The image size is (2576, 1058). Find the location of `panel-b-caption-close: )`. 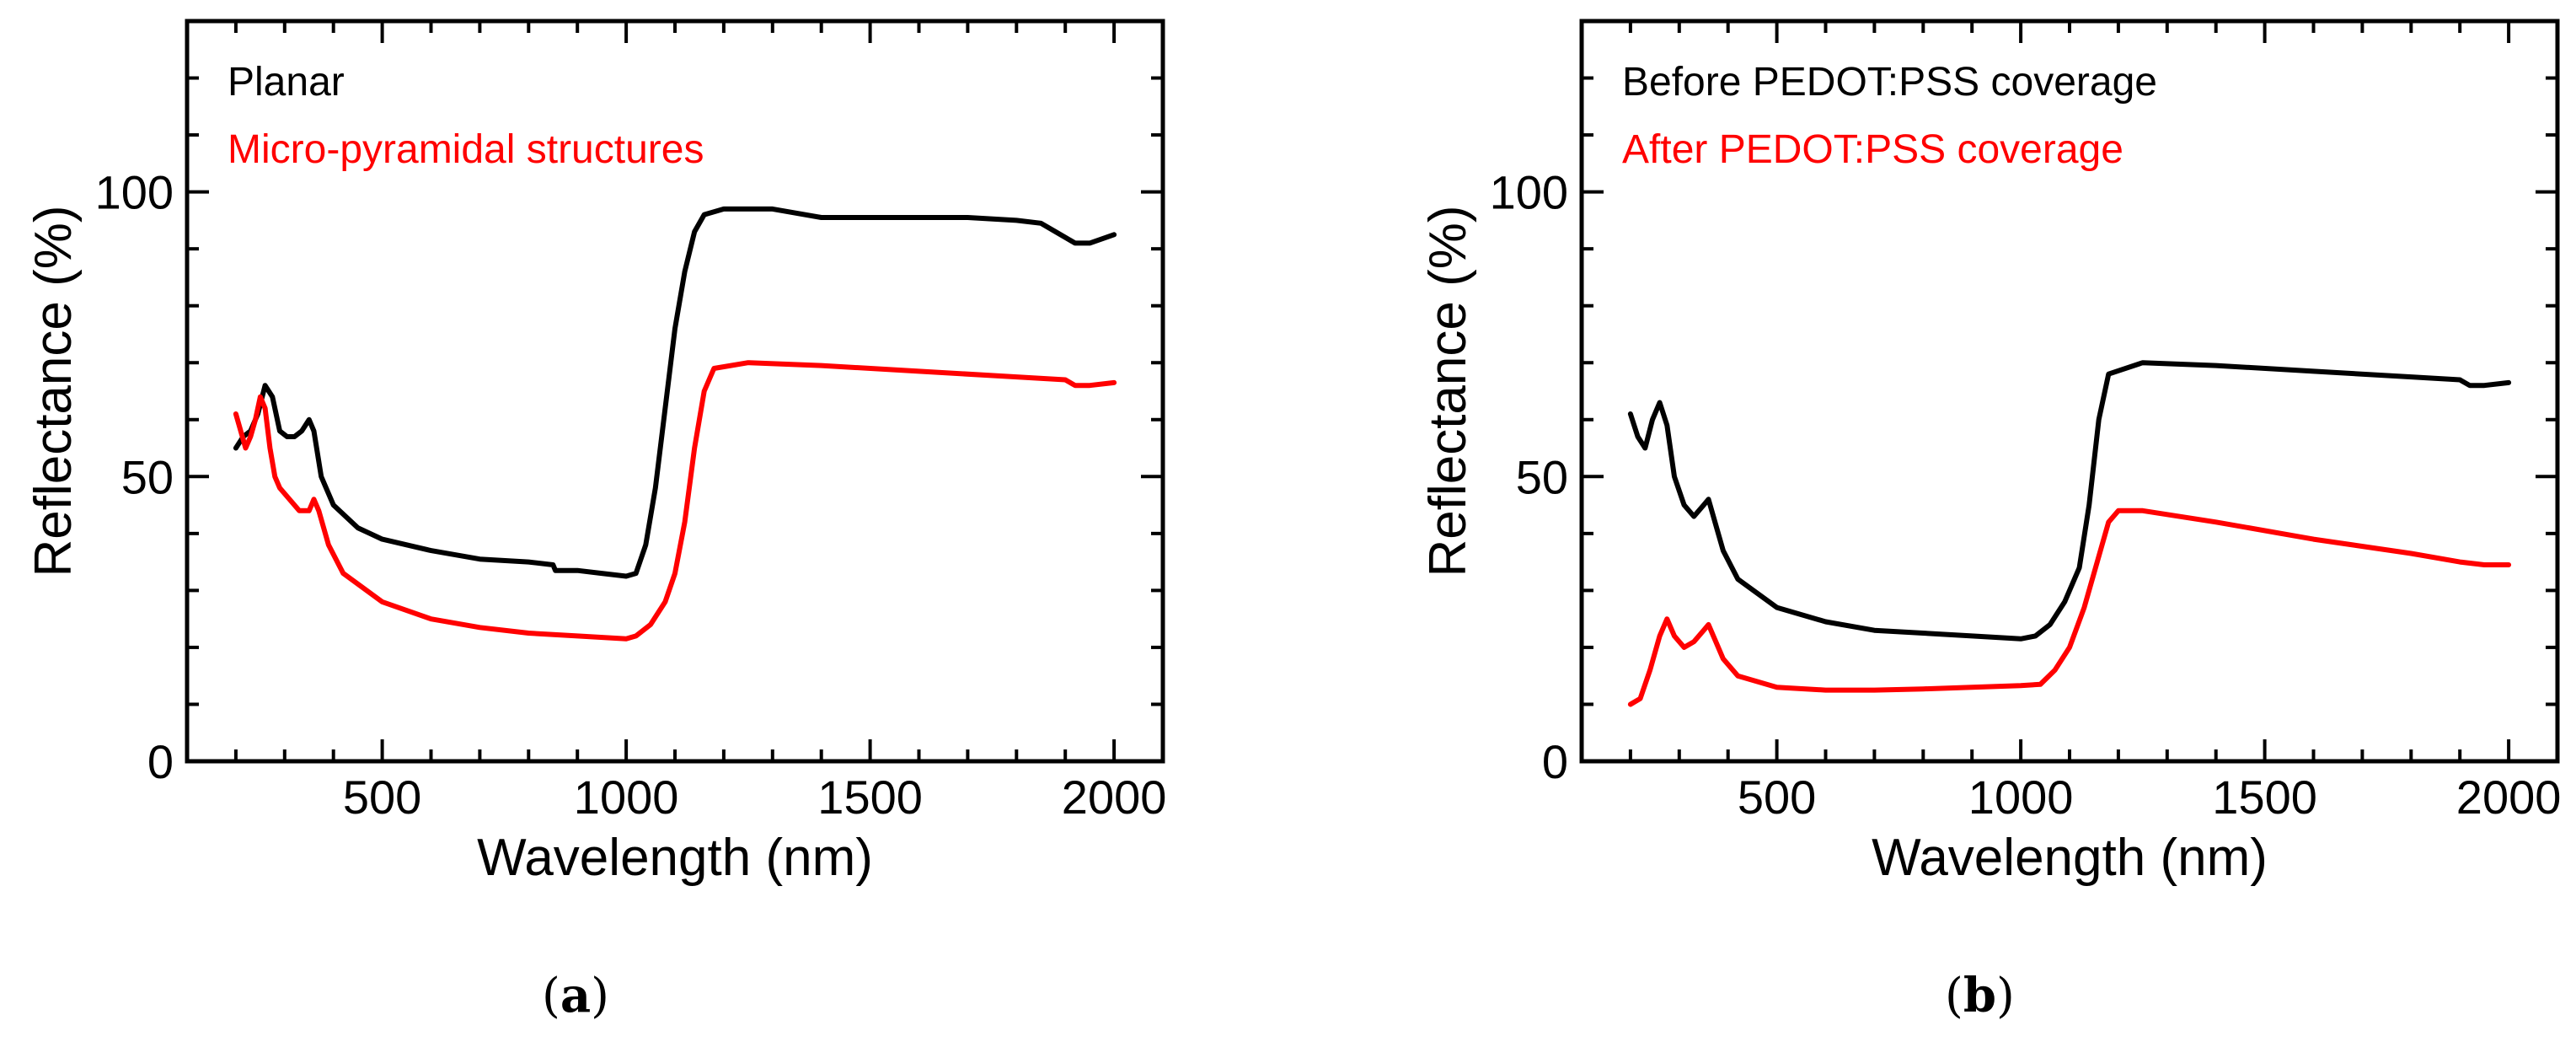

panel-b-caption-close: ) is located at coordinates (2005, 996).